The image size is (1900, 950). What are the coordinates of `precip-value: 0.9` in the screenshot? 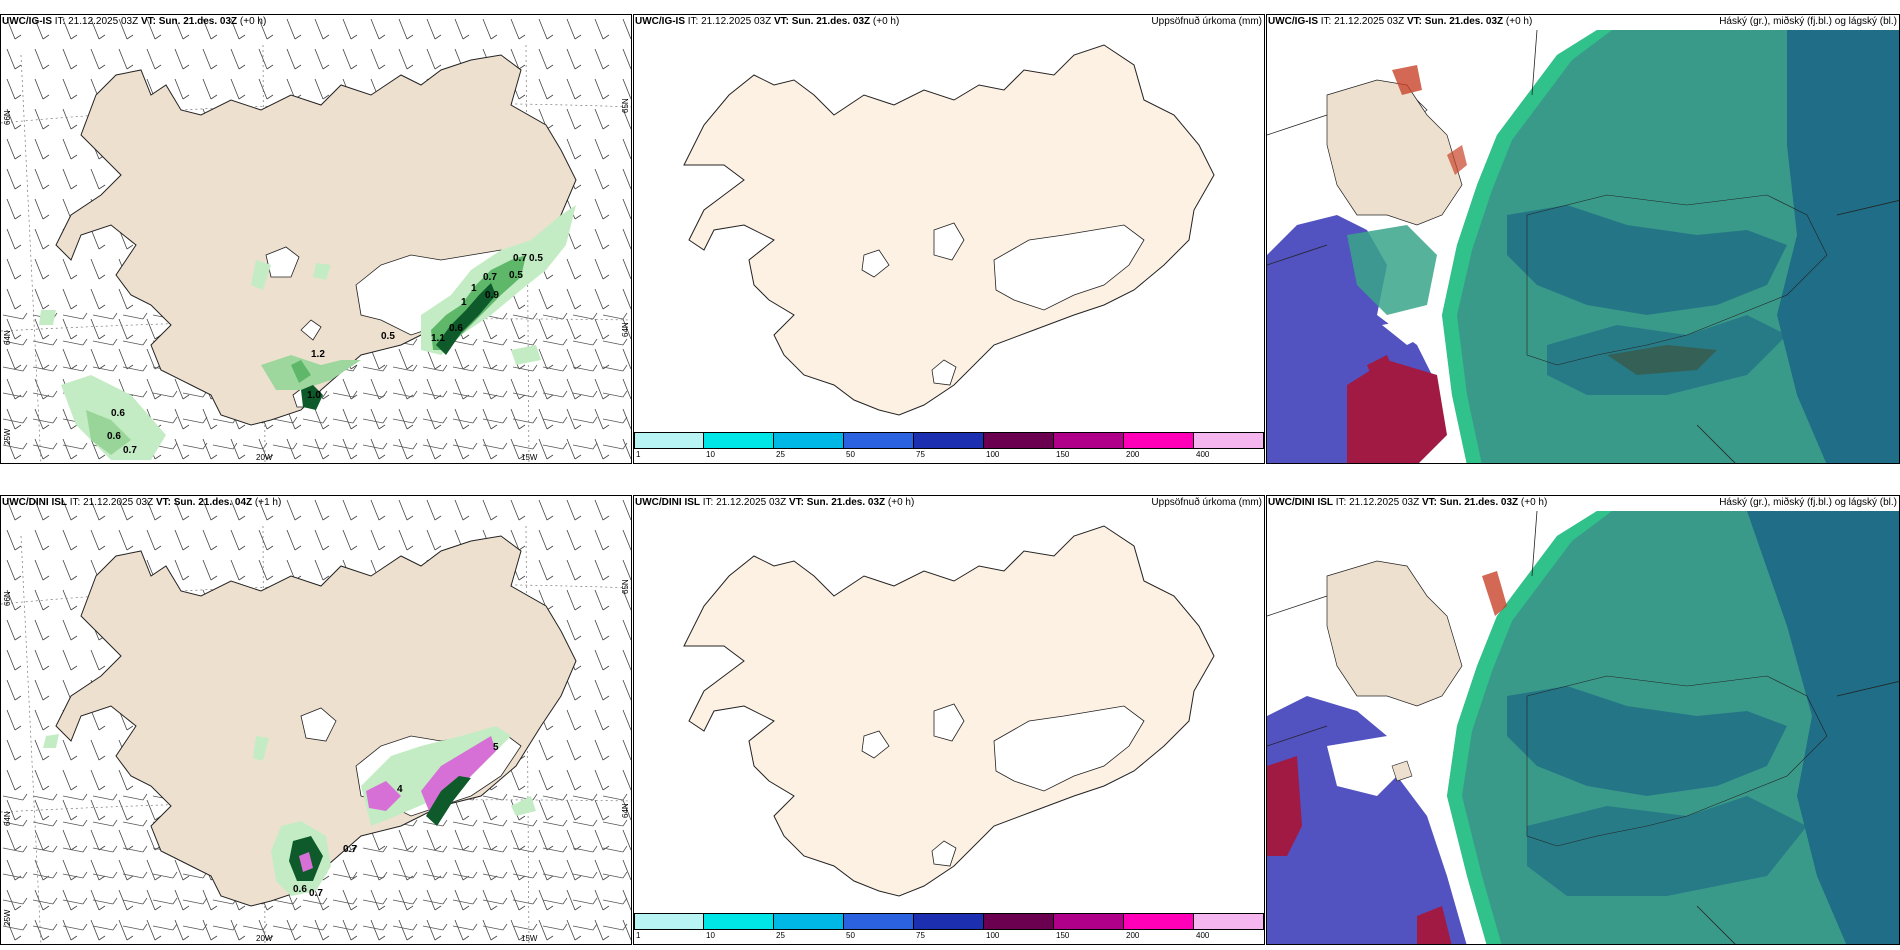 It's located at (492, 295).